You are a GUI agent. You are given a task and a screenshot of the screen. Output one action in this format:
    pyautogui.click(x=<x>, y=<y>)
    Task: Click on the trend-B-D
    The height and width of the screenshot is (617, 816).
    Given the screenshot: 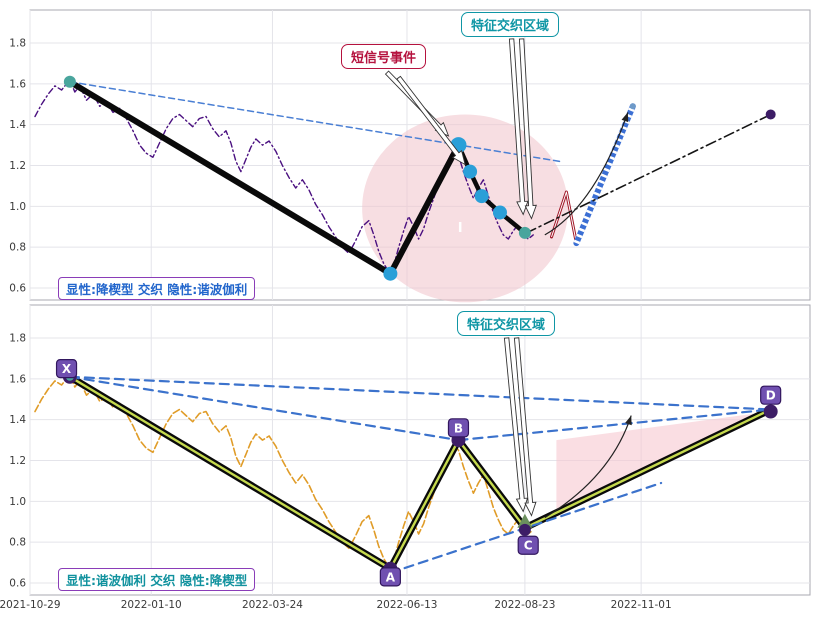 What is the action you would take?
    pyautogui.click(x=614, y=425)
    